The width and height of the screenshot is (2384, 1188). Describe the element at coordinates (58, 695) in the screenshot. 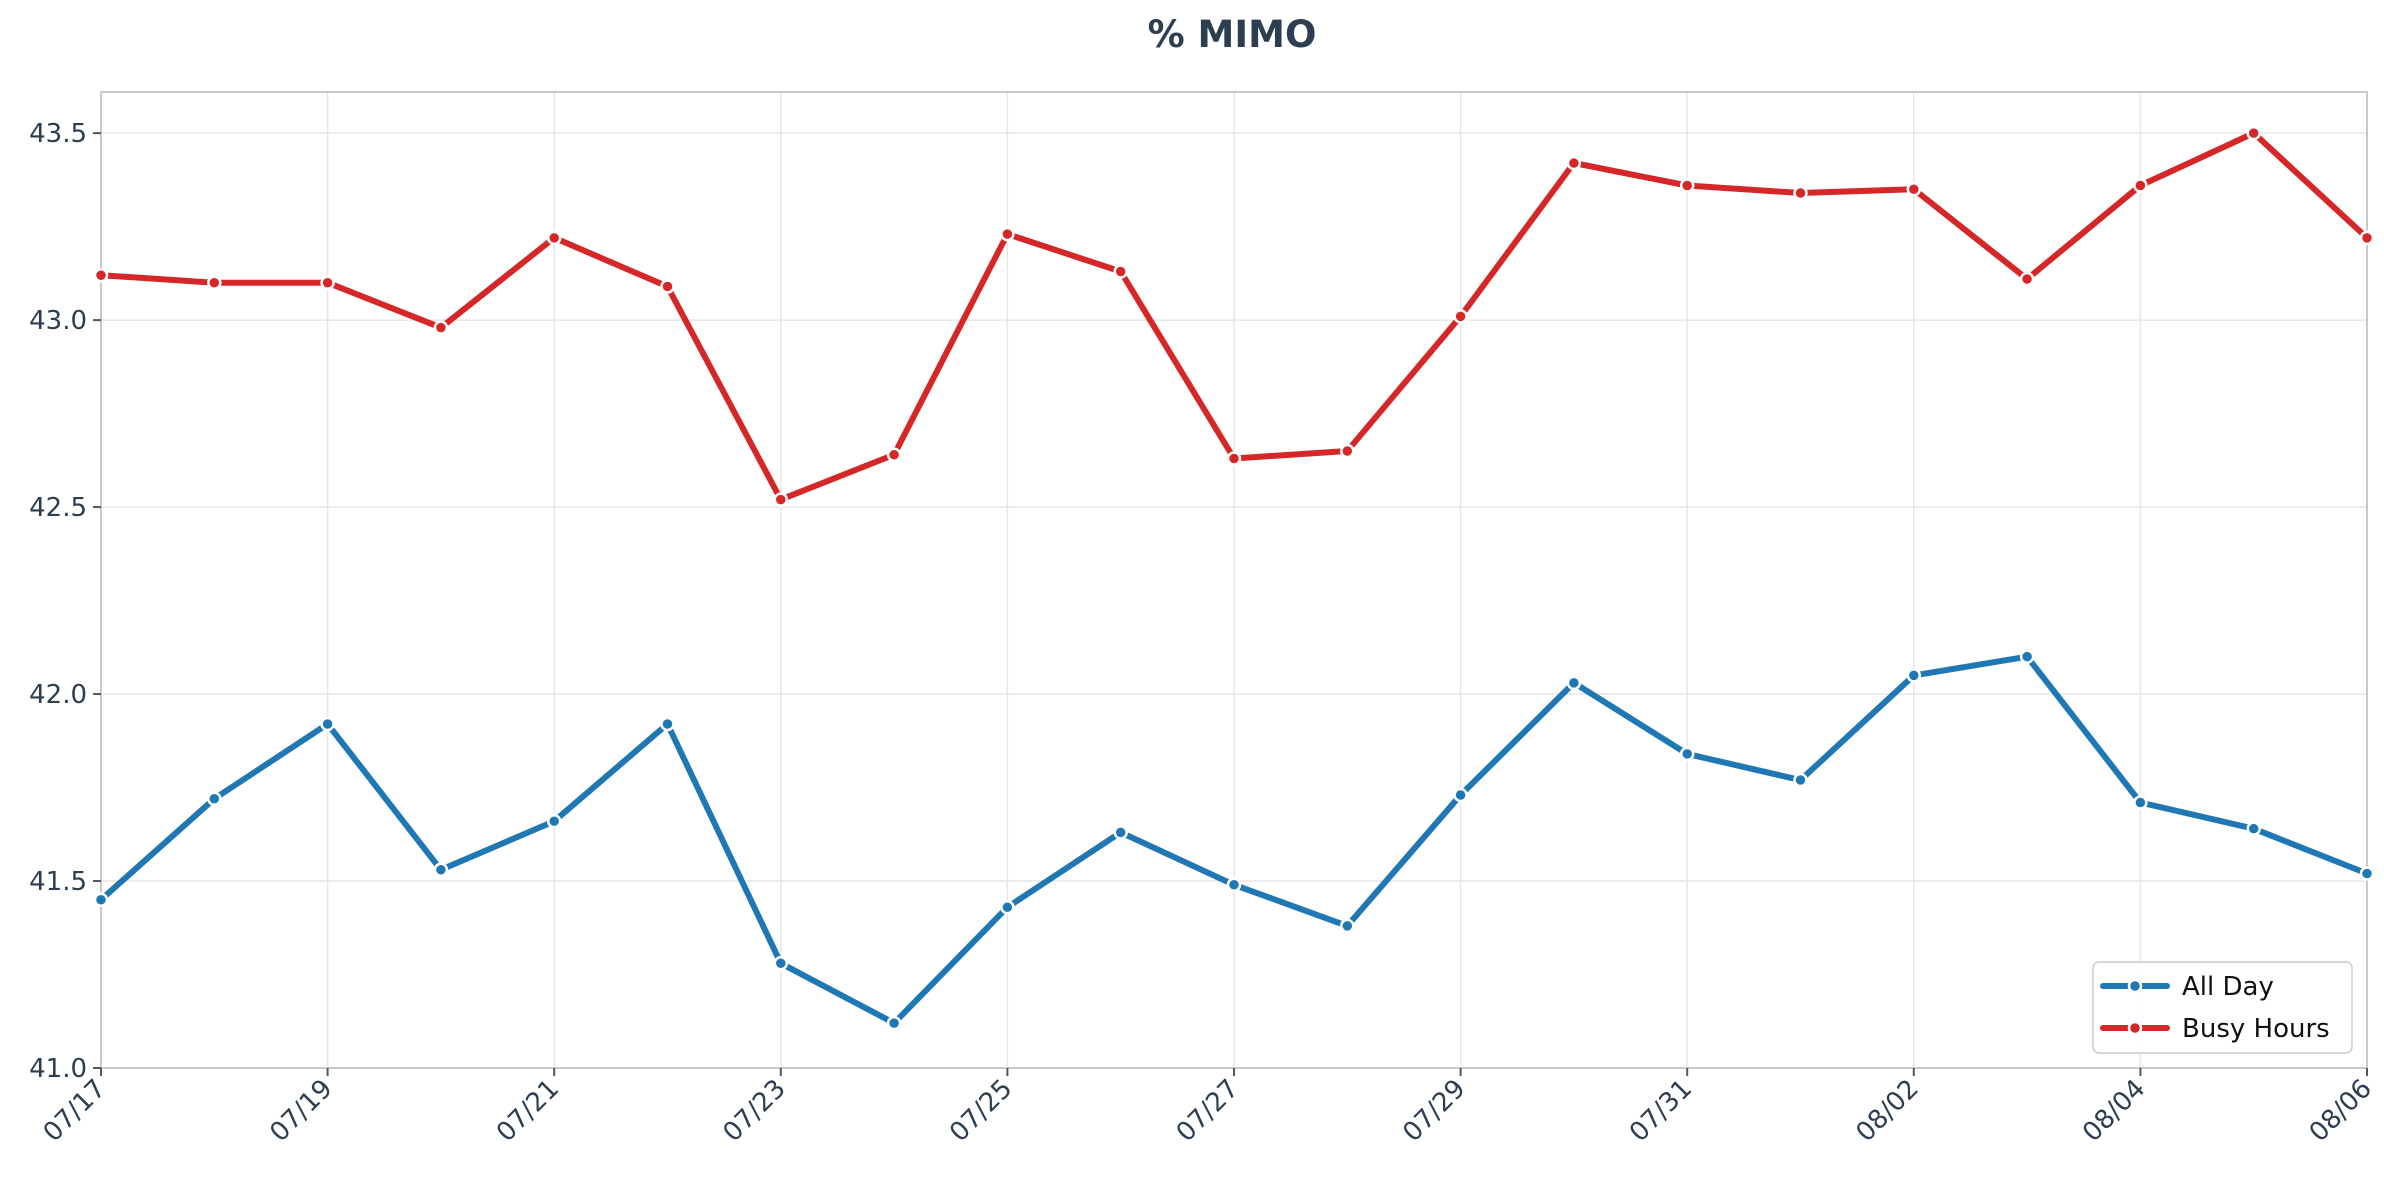

I see `y-tick-label: 42.0` at that location.